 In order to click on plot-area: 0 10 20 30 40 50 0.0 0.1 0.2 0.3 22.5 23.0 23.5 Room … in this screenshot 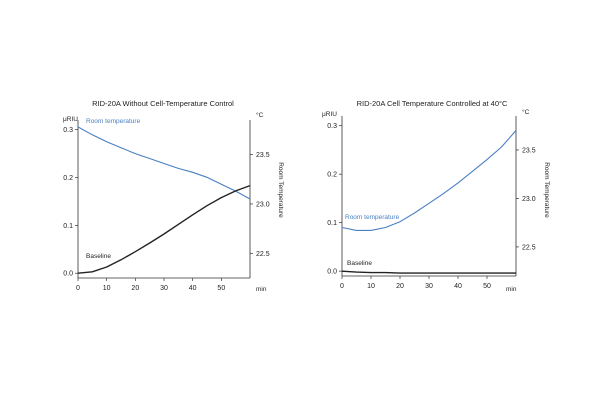, I will do `click(166, 205)`.